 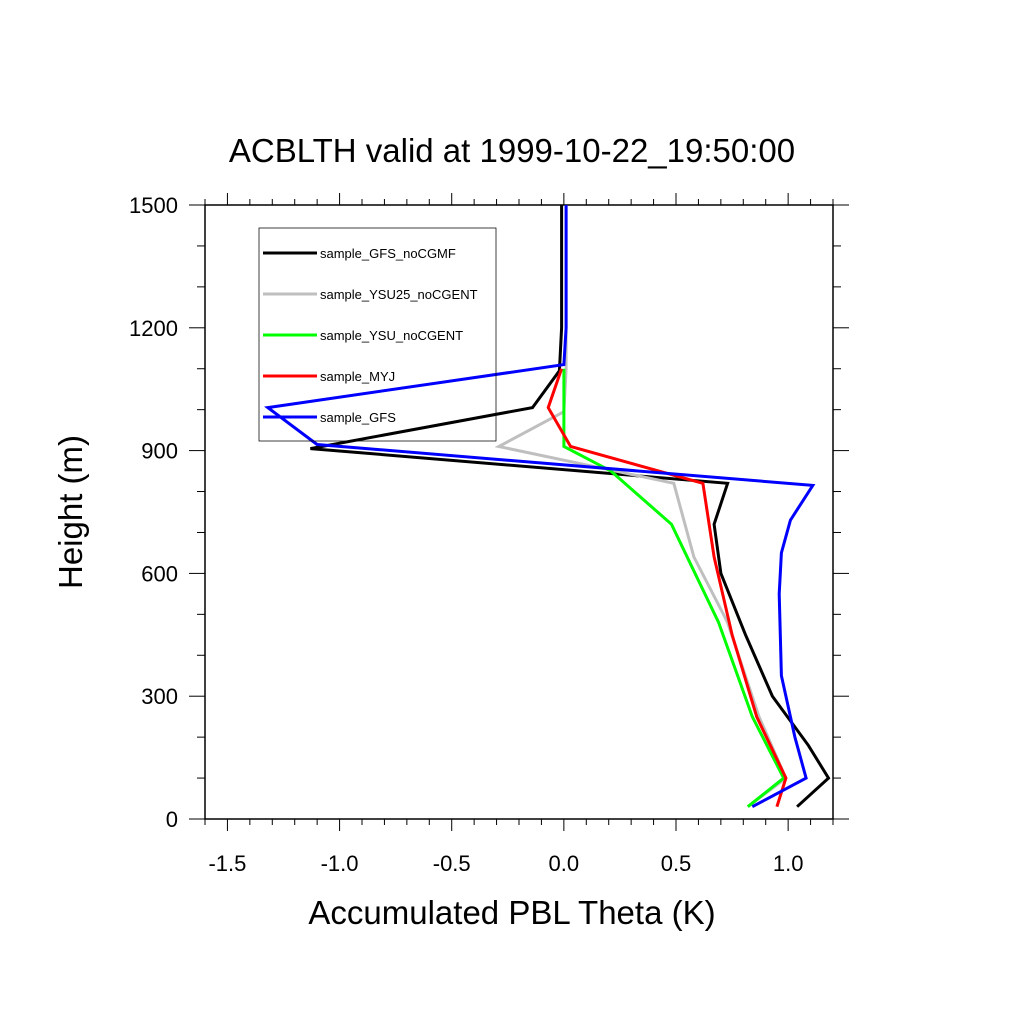 I want to click on x-axis-label: Accumulated PBL Theta (K), so click(x=511, y=912).